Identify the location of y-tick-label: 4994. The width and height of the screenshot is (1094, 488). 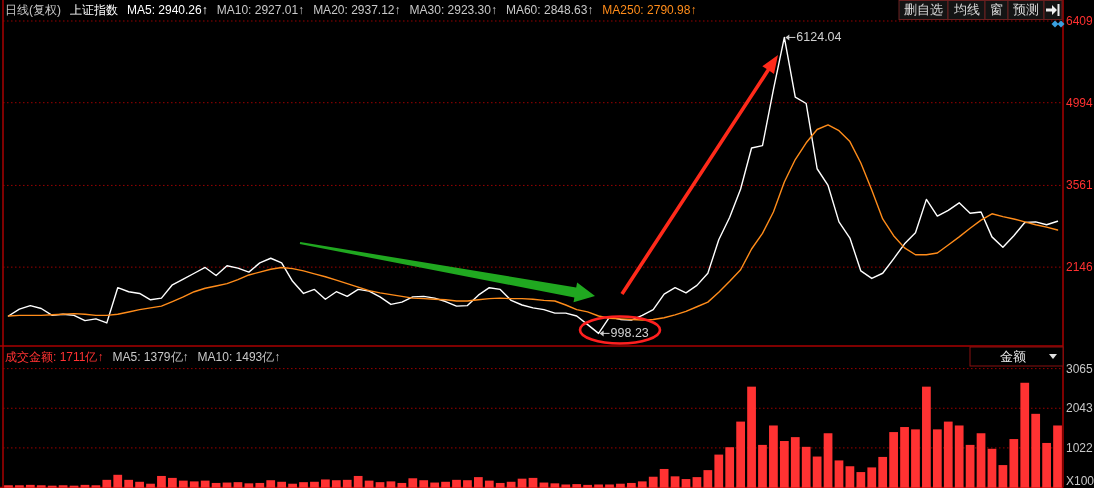
(1079, 102).